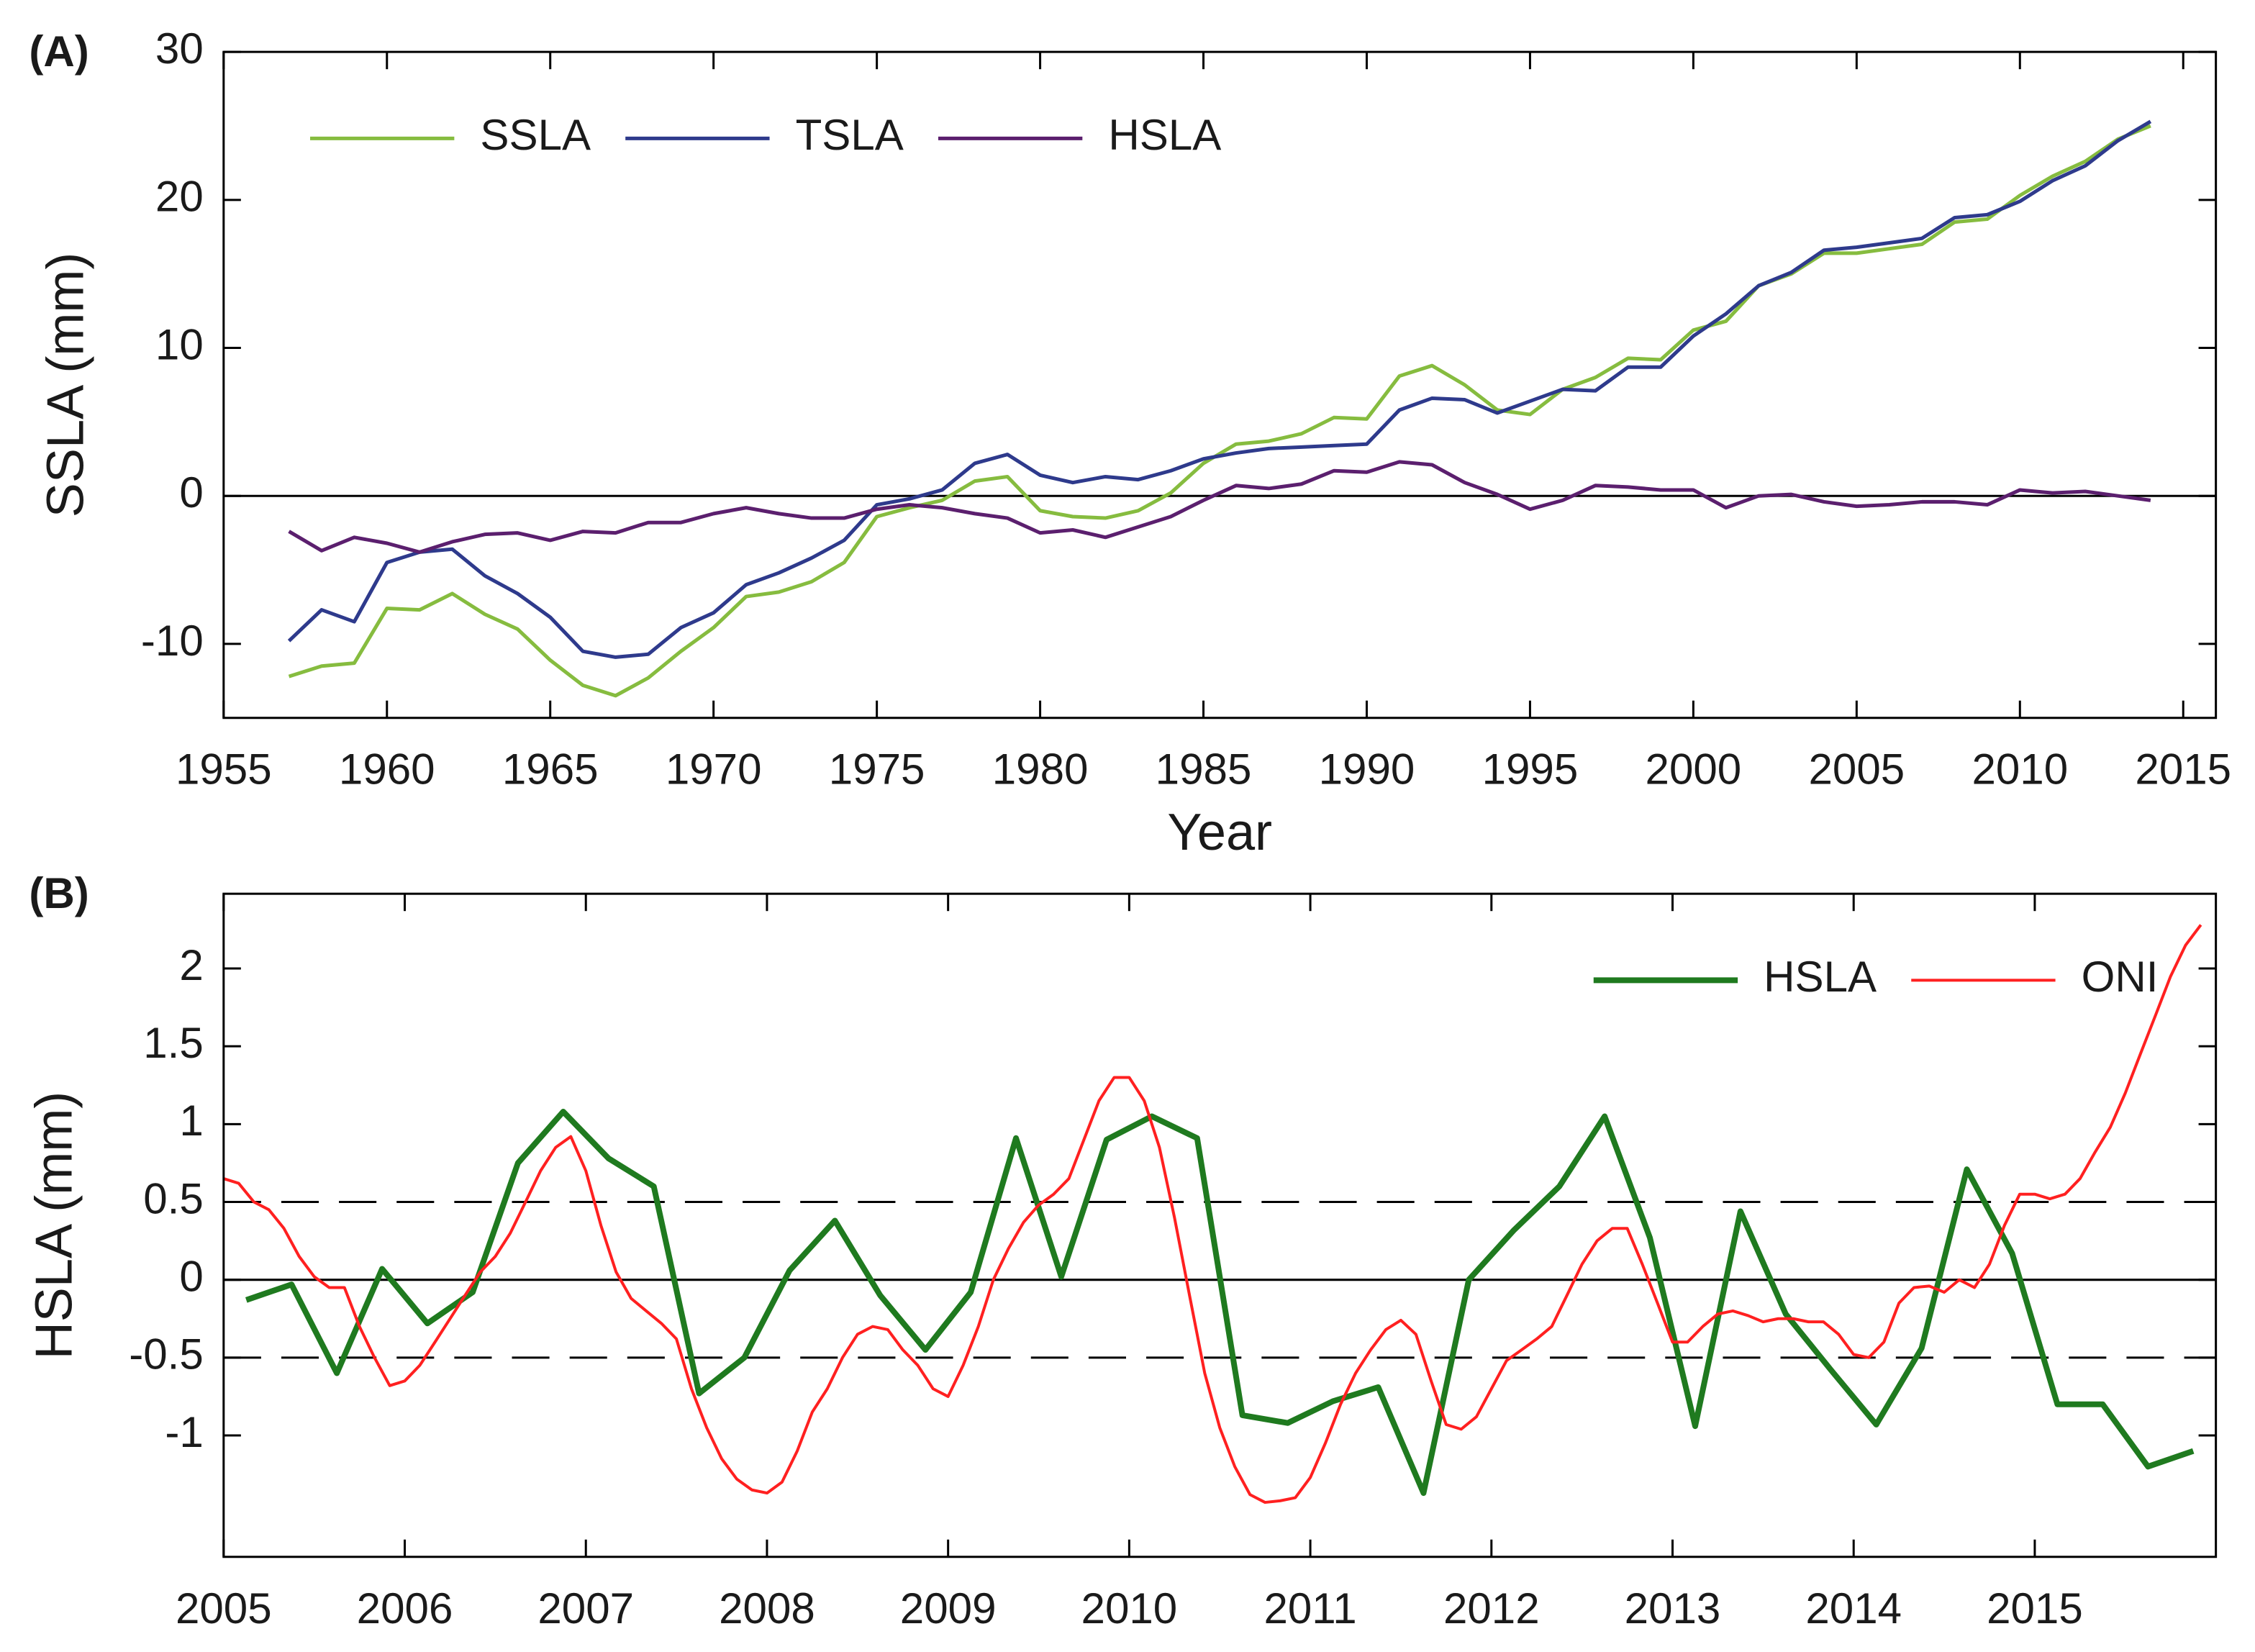 The height and width of the screenshot is (1652, 2255). I want to click on y-tick-label: -10, so click(173, 641).